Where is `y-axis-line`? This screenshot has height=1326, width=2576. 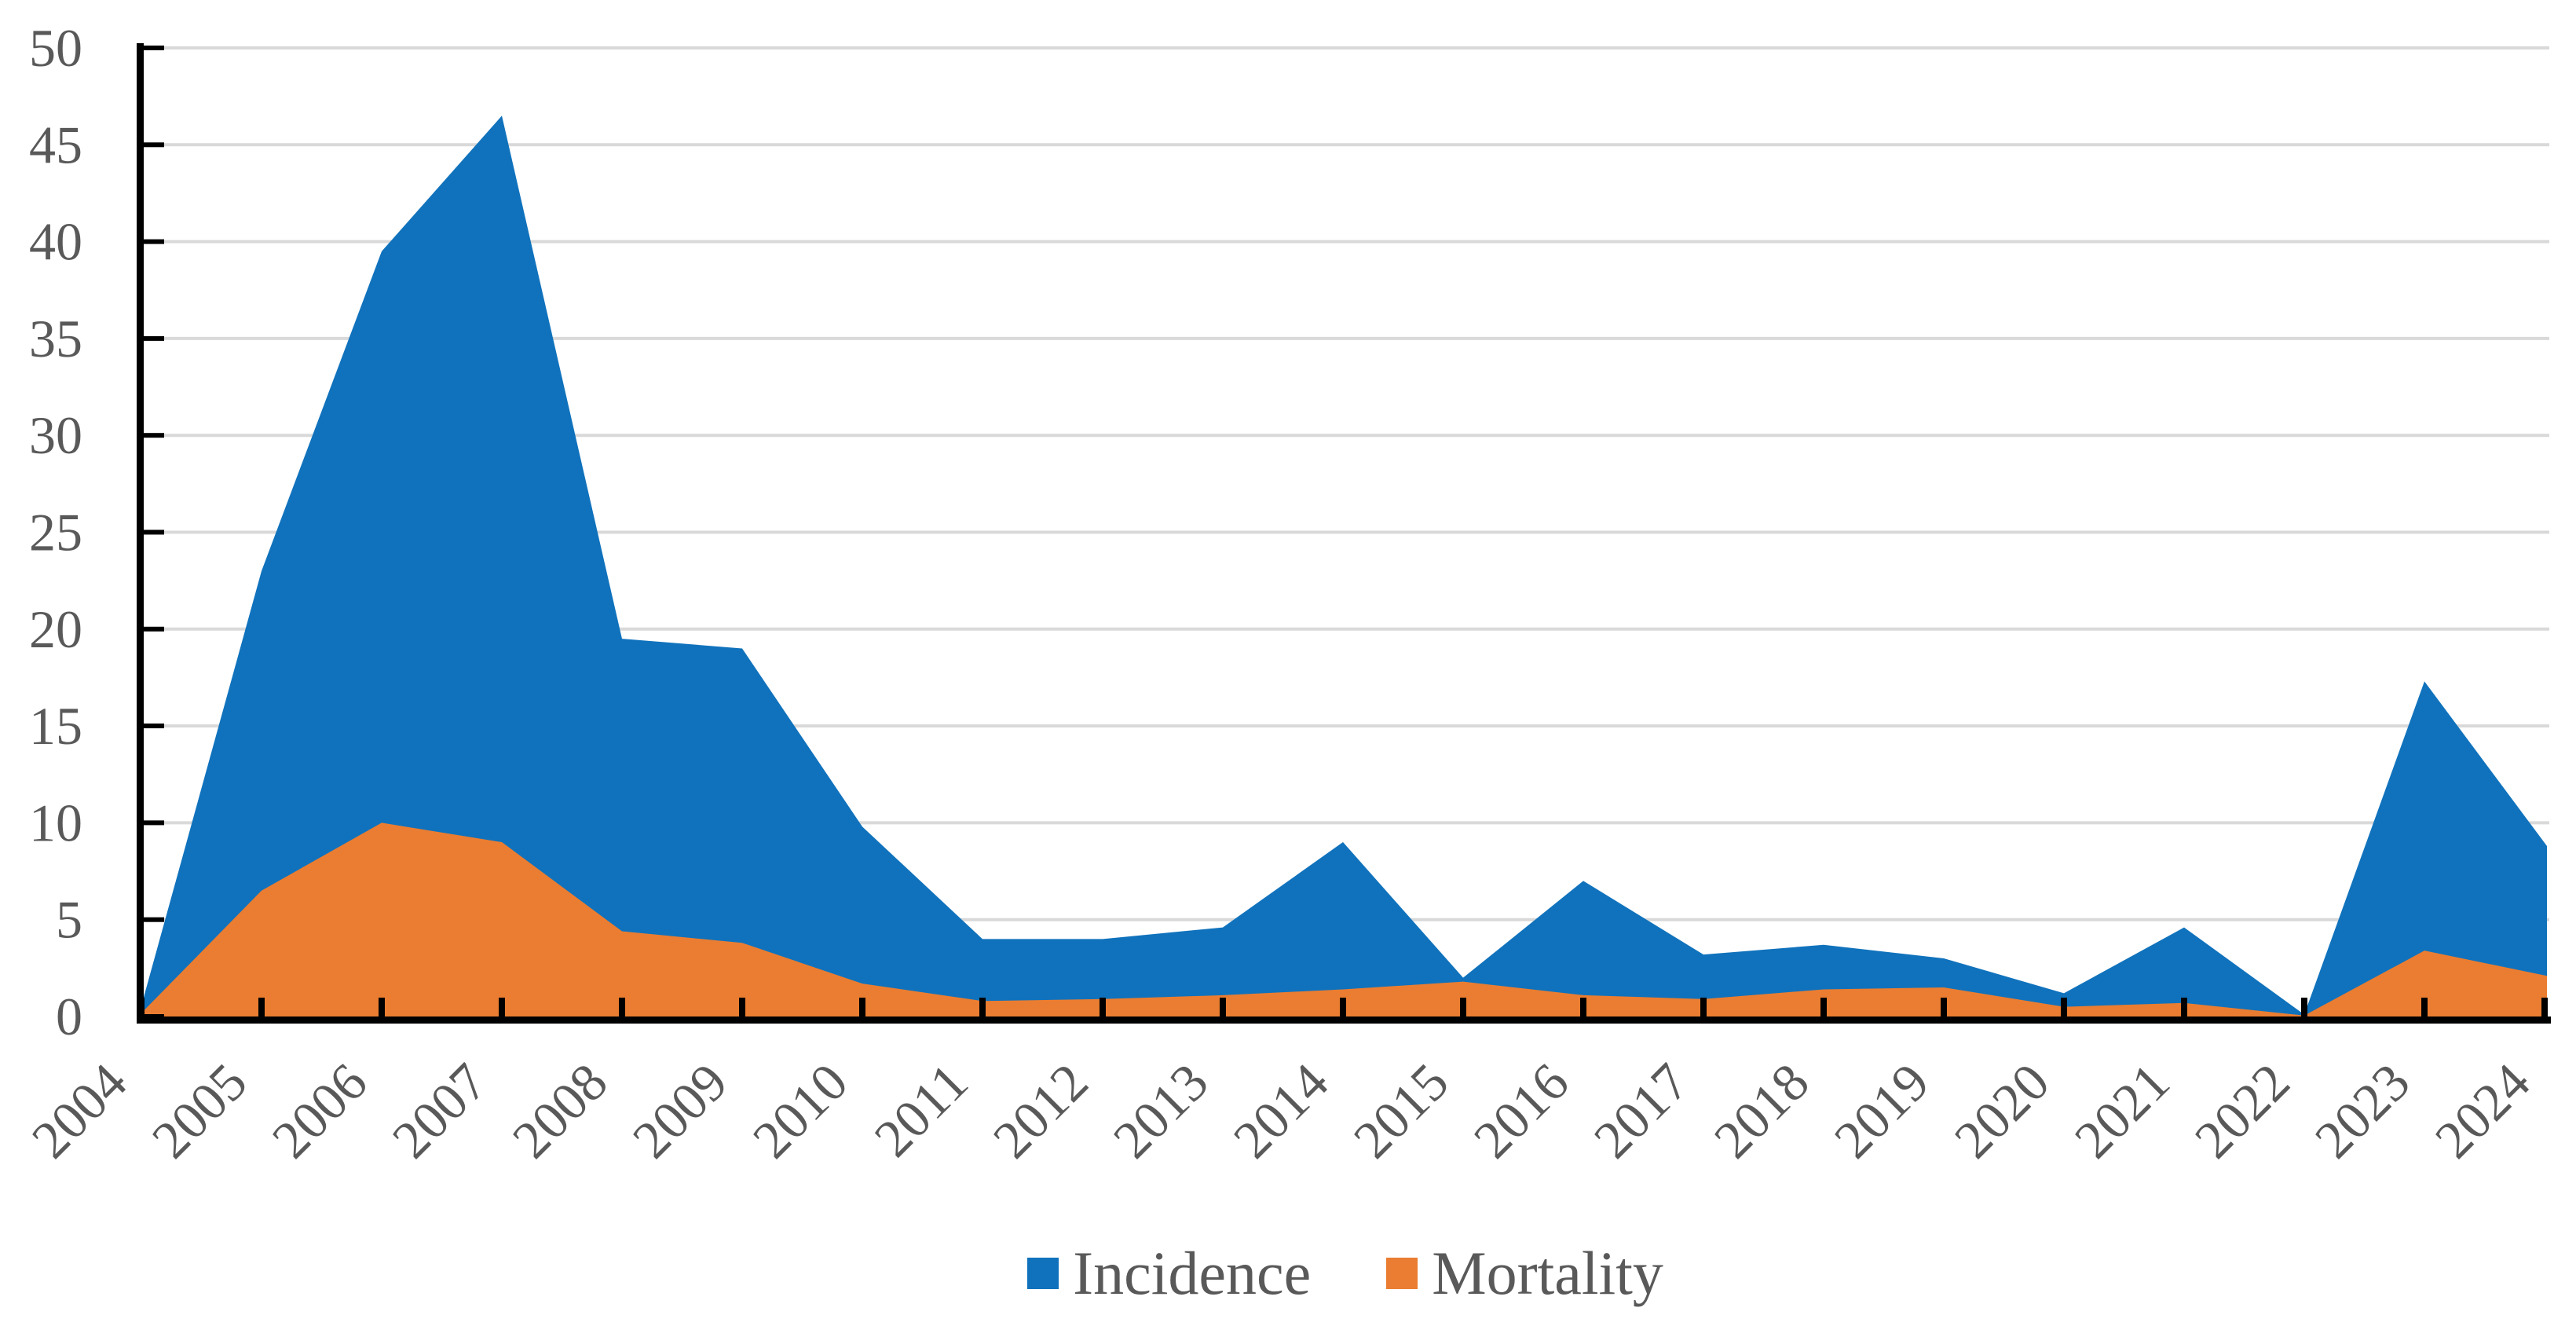
y-axis-line is located at coordinates (141, 533).